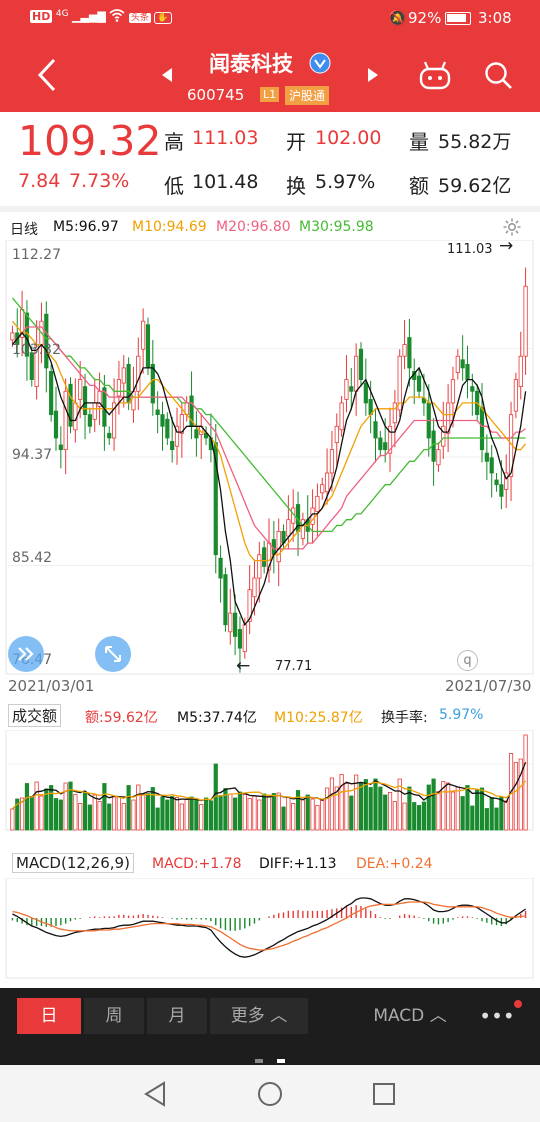 The image size is (540, 1122). I want to click on settings-gear-icon, so click(512, 227).